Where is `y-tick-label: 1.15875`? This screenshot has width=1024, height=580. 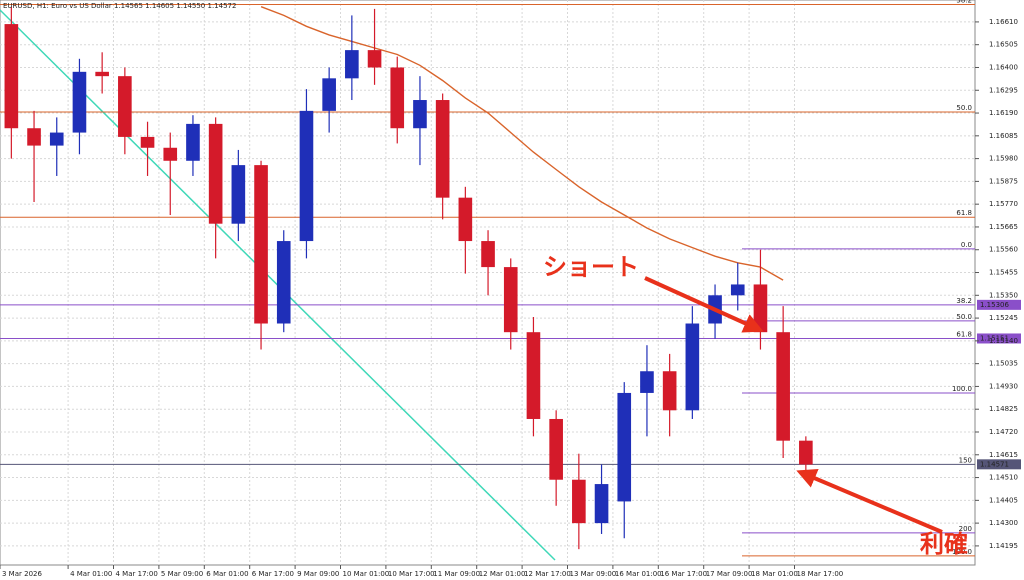
y-tick-label: 1.15875 is located at coordinates (1003, 181).